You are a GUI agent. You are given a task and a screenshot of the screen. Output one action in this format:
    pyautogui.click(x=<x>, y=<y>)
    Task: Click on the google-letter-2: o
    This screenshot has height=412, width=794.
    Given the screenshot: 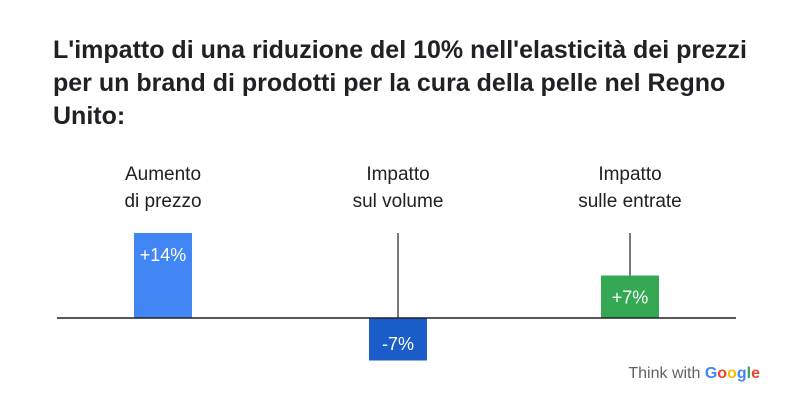 What is the action you would take?
    pyautogui.click(x=722, y=373)
    